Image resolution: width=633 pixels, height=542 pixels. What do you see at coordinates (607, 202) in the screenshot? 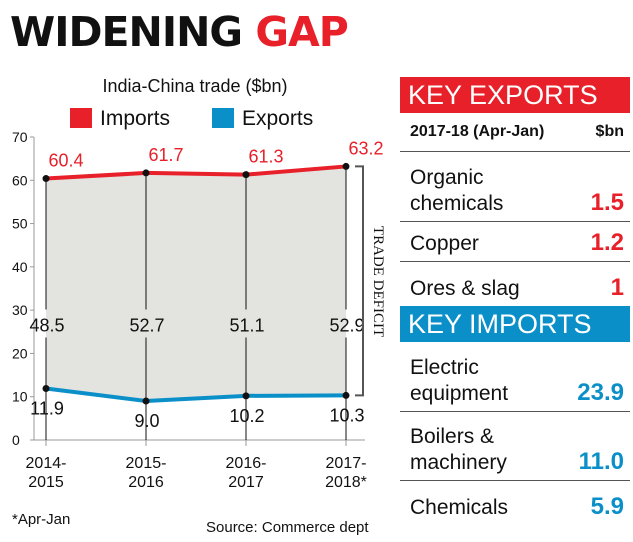
I see `export-item-value: 1.5` at bounding box center [607, 202].